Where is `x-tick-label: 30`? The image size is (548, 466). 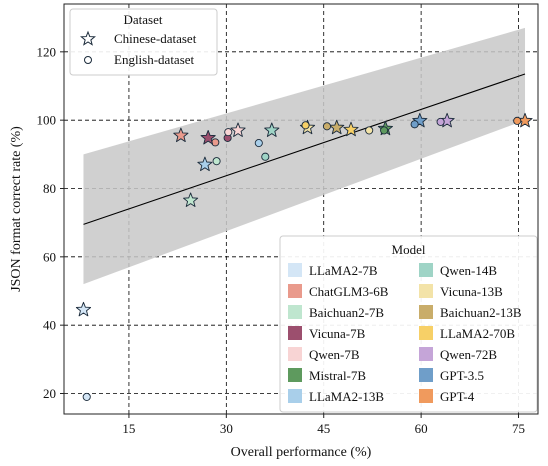
x-tick-label: 30 is located at coordinates (226, 428).